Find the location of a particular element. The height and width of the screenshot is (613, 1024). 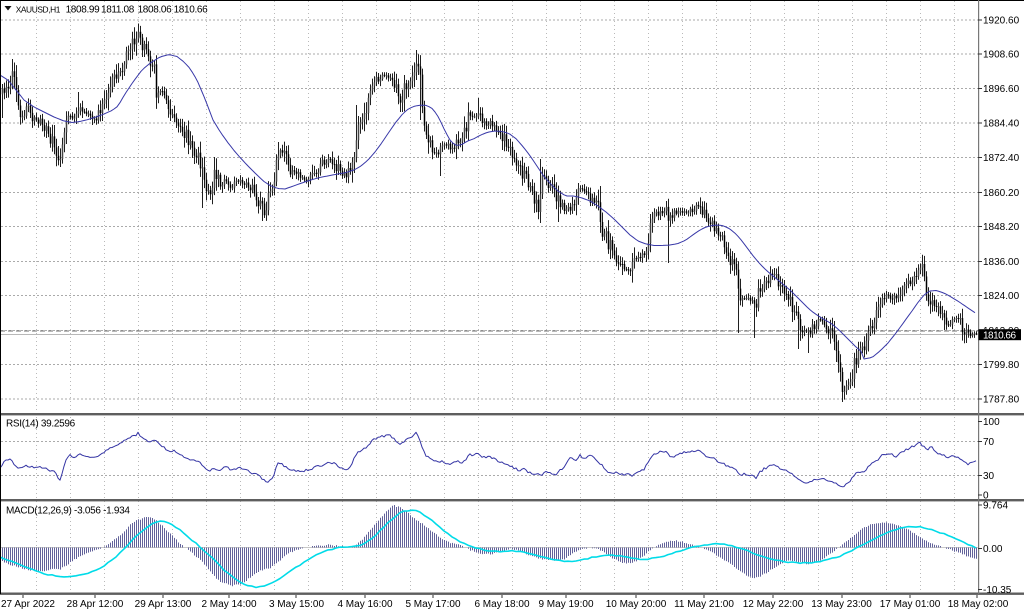

svg-text: 12 May 22:00 is located at coordinates (773, 604).